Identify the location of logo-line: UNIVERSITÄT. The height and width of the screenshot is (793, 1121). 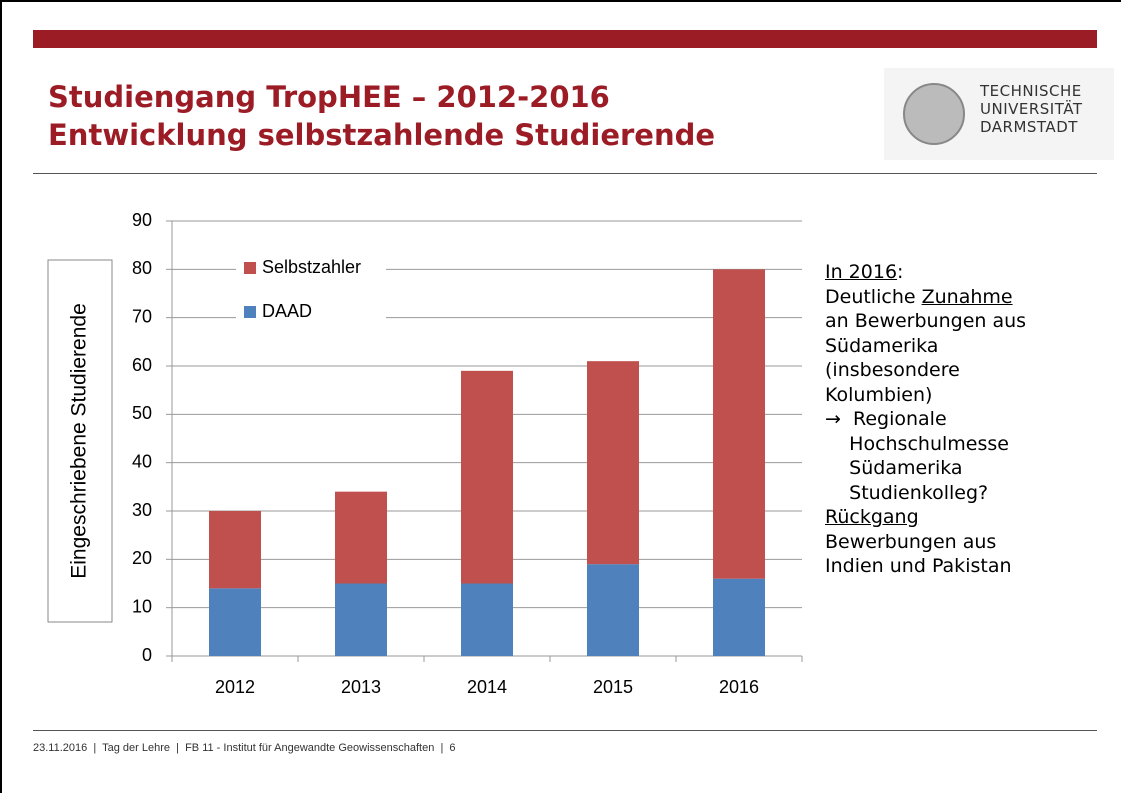
(1031, 109).